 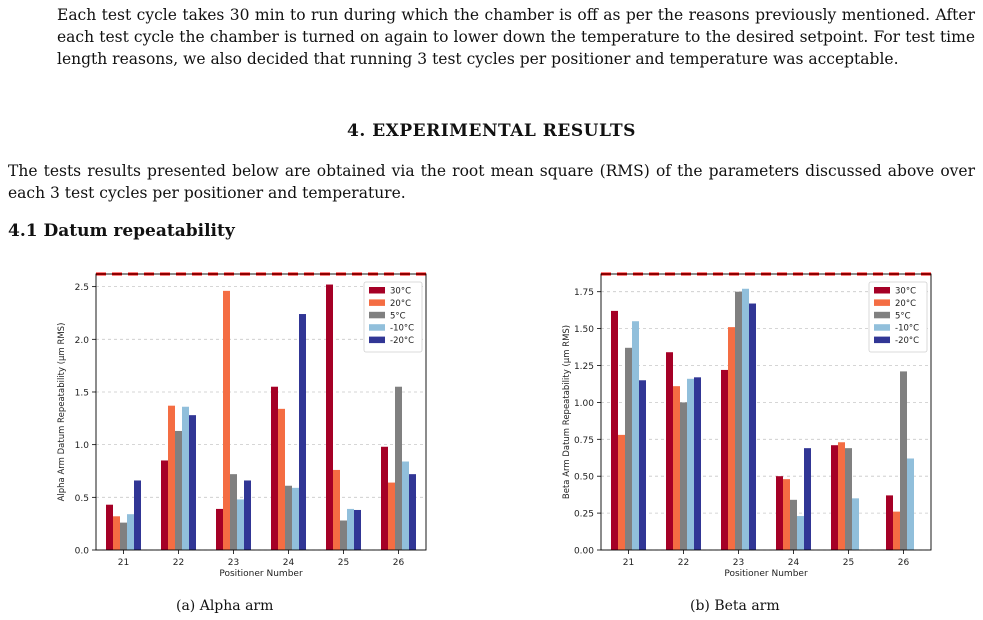 I want to click on y-tick-label: 1.5, so click(x=82, y=393).